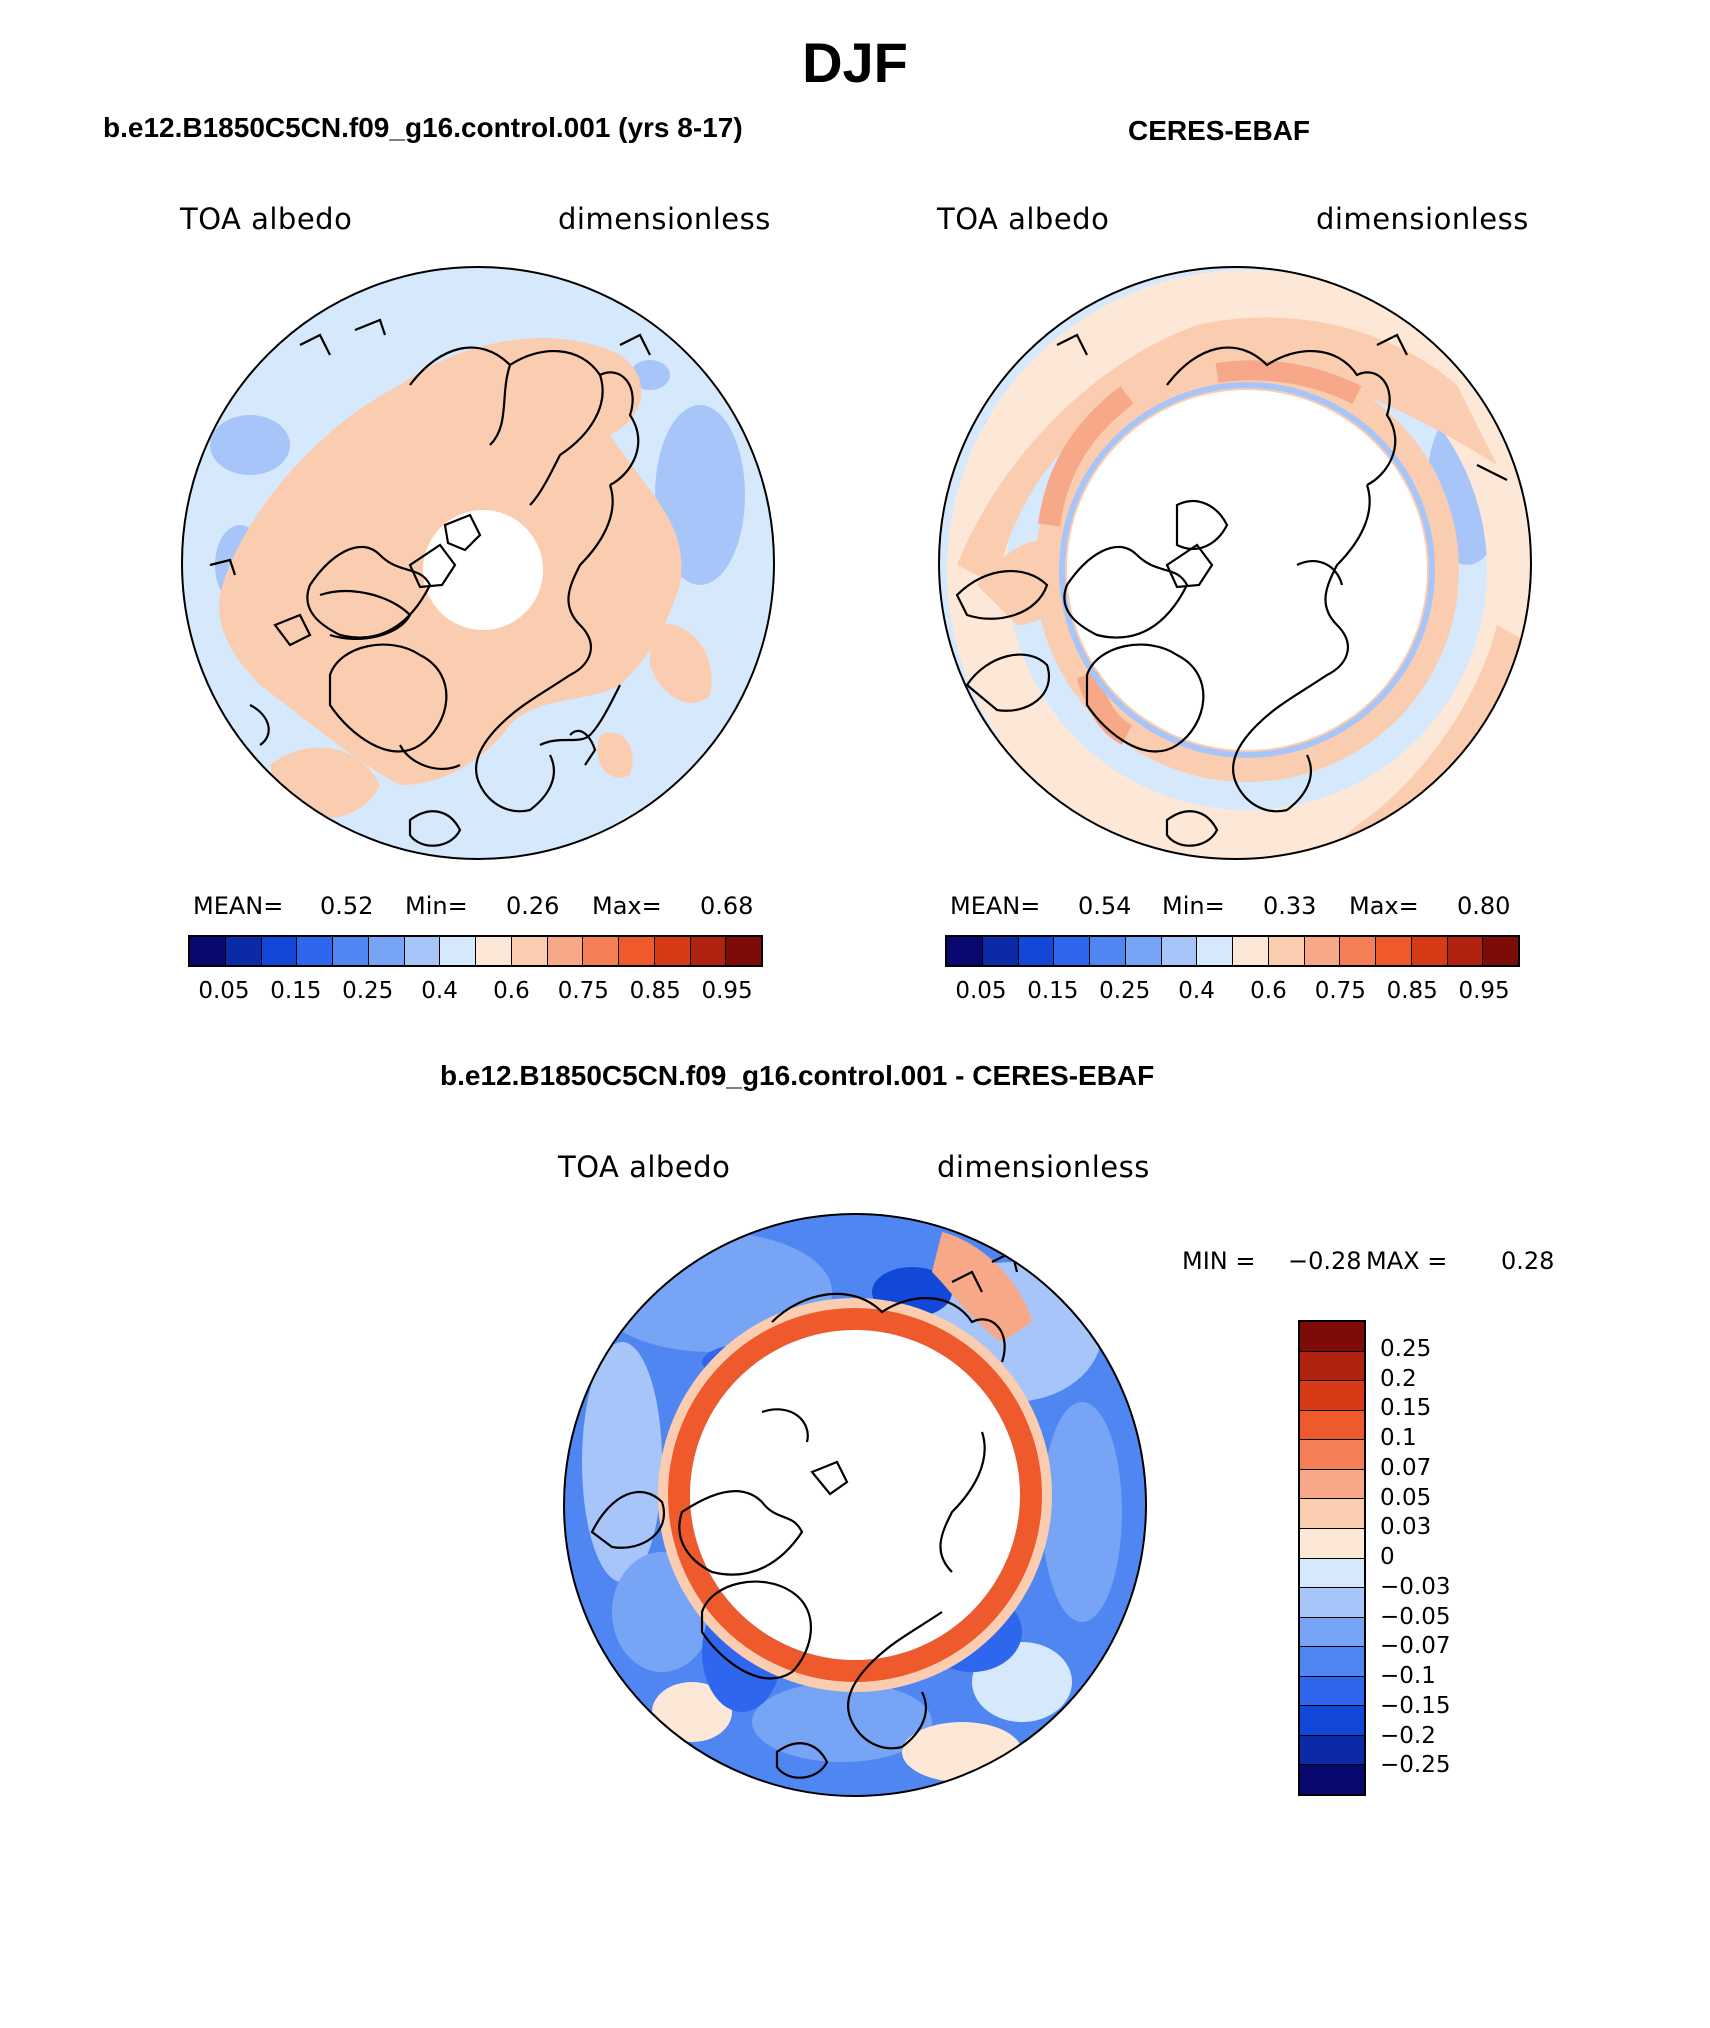 The image size is (1710, 2028). I want to click on obs-polar-map, so click(1235, 563).